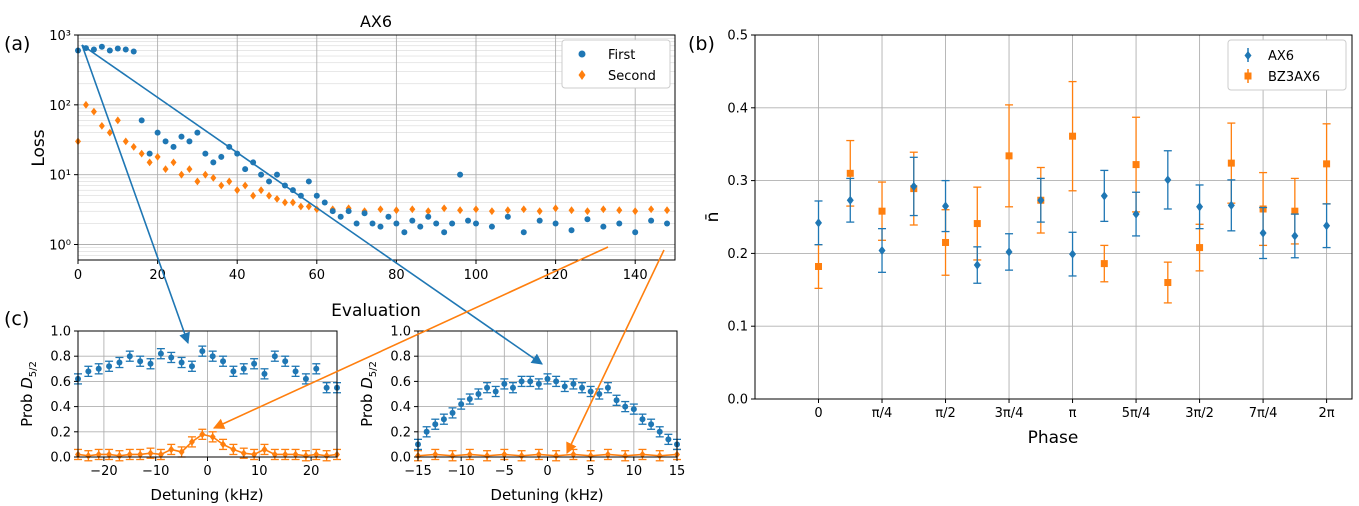 The width and height of the screenshot is (1359, 506). Describe the element at coordinates (184, 402) in the screenshot. I see `ticks-c1: 0.0 0.2 0.4 0.6 0.8 1.0 −20 −10 0 10 20` at that location.